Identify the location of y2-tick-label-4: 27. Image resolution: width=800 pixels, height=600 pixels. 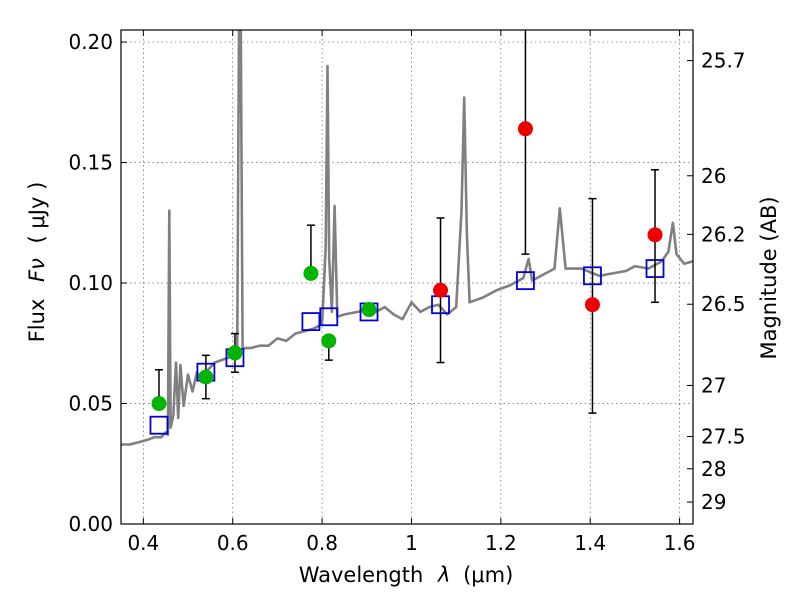
(713, 385).